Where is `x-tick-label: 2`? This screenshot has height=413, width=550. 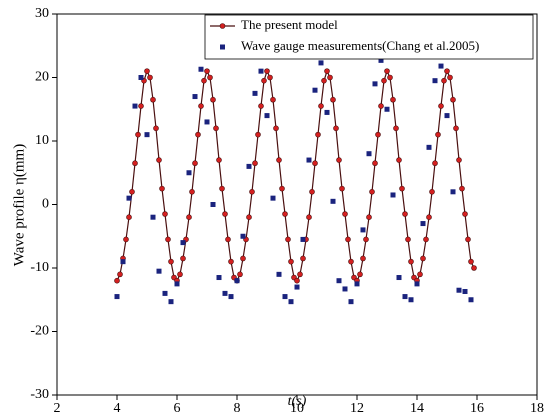 x-tick-label: 2 is located at coordinates (57, 407).